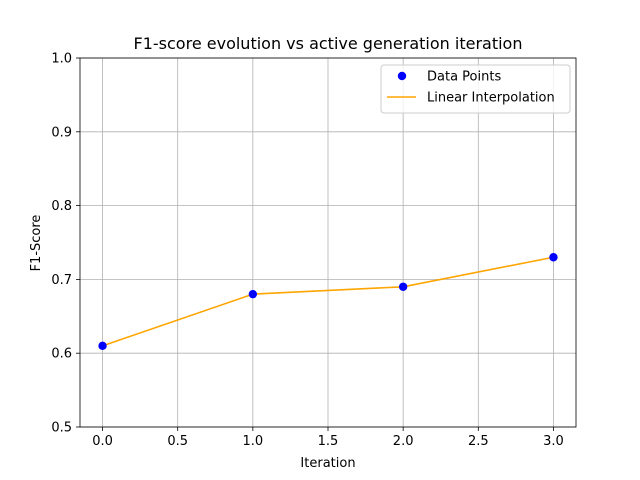 The width and height of the screenshot is (640, 480). Describe the element at coordinates (491, 98) in the screenshot. I see `legend-label: Linear Interpolation` at that location.